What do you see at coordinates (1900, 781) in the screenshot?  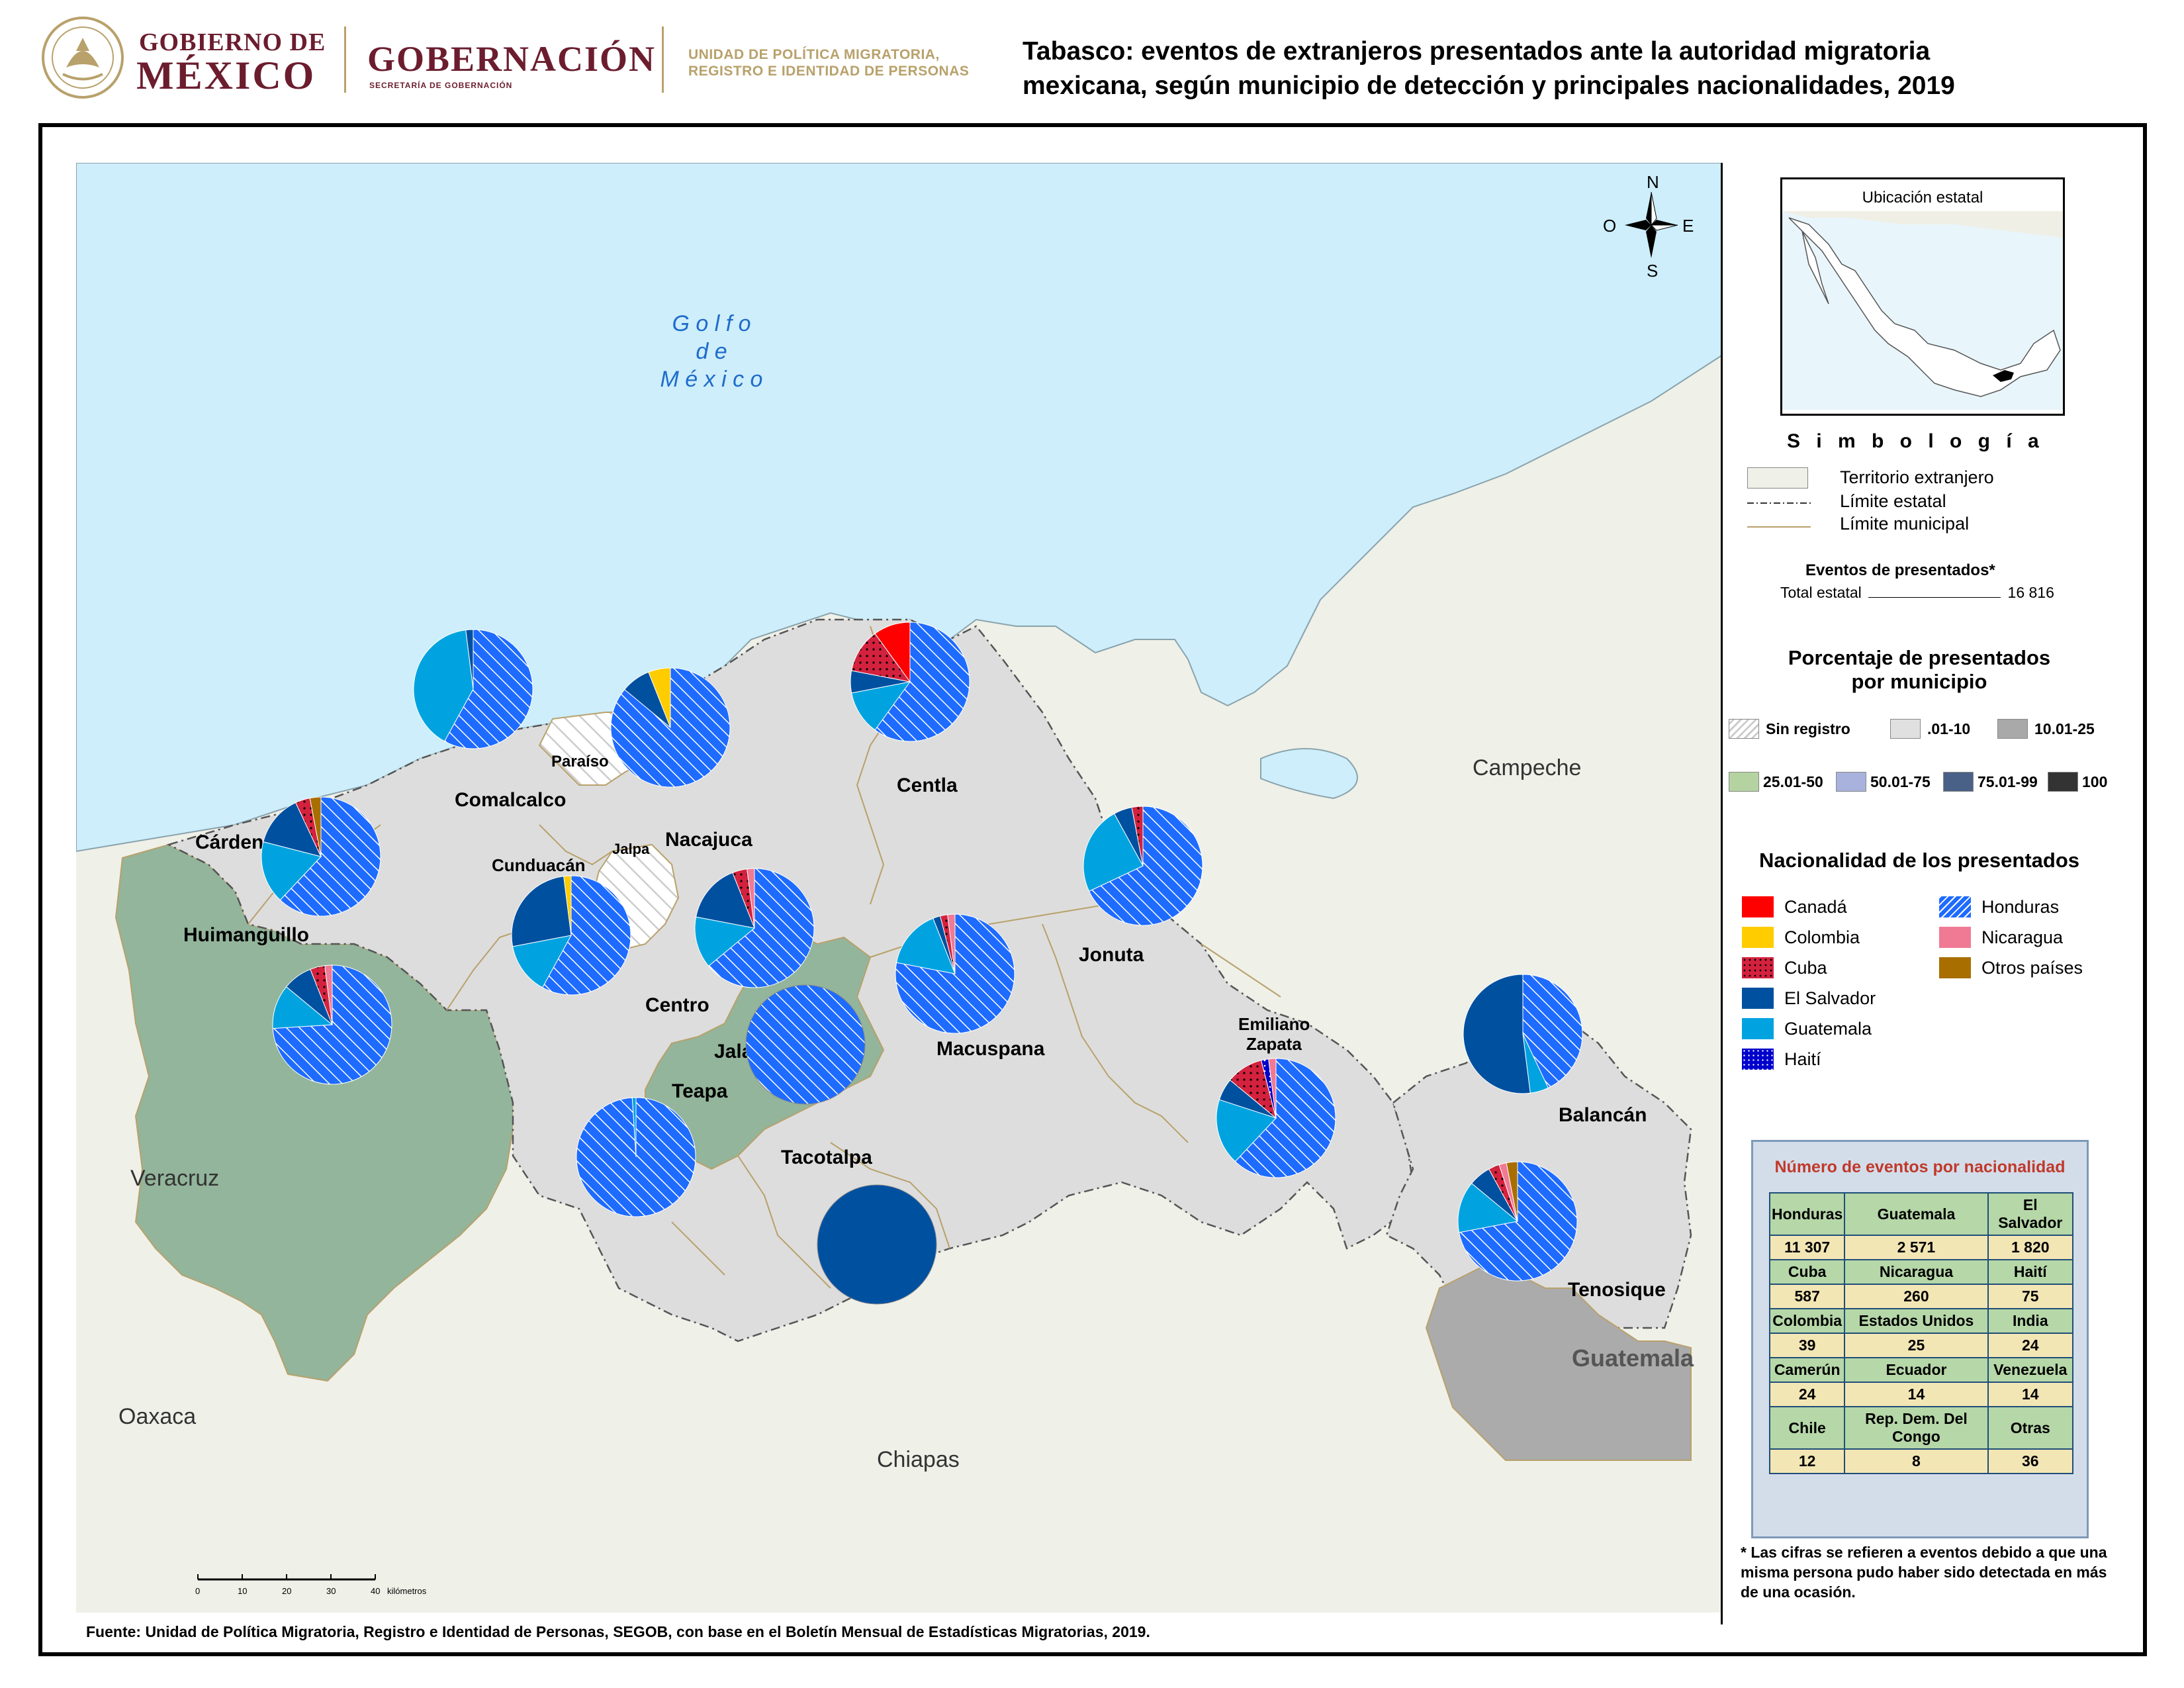 I see `pct-label-4: 50.01-75` at bounding box center [1900, 781].